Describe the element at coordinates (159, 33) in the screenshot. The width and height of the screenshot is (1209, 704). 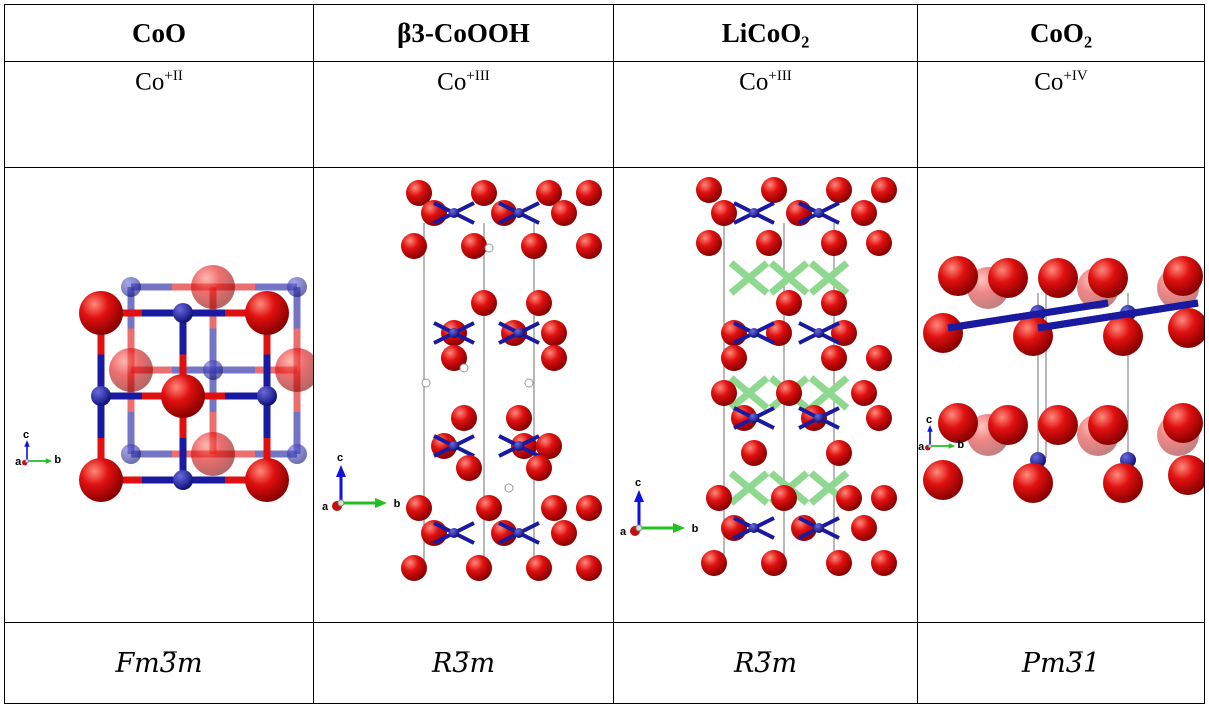
I see `header-cell: CoO` at that location.